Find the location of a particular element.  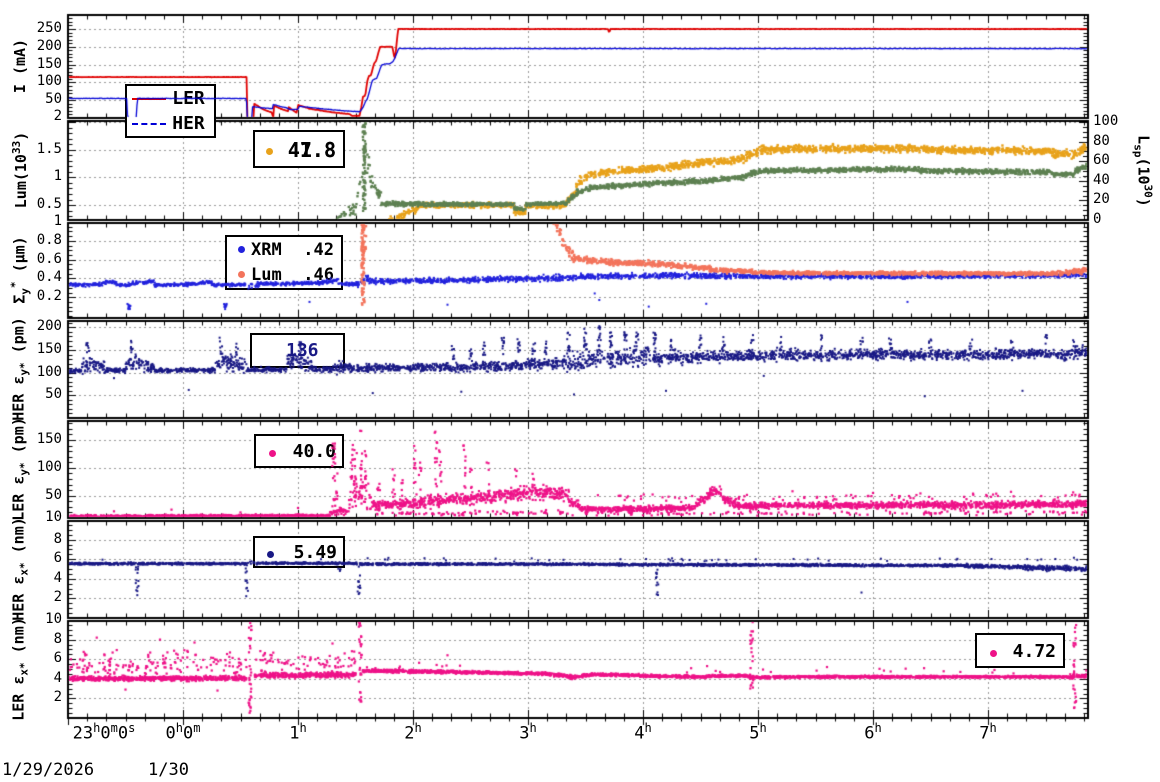

legend-label-ler: LER is located at coordinates (188, 98).